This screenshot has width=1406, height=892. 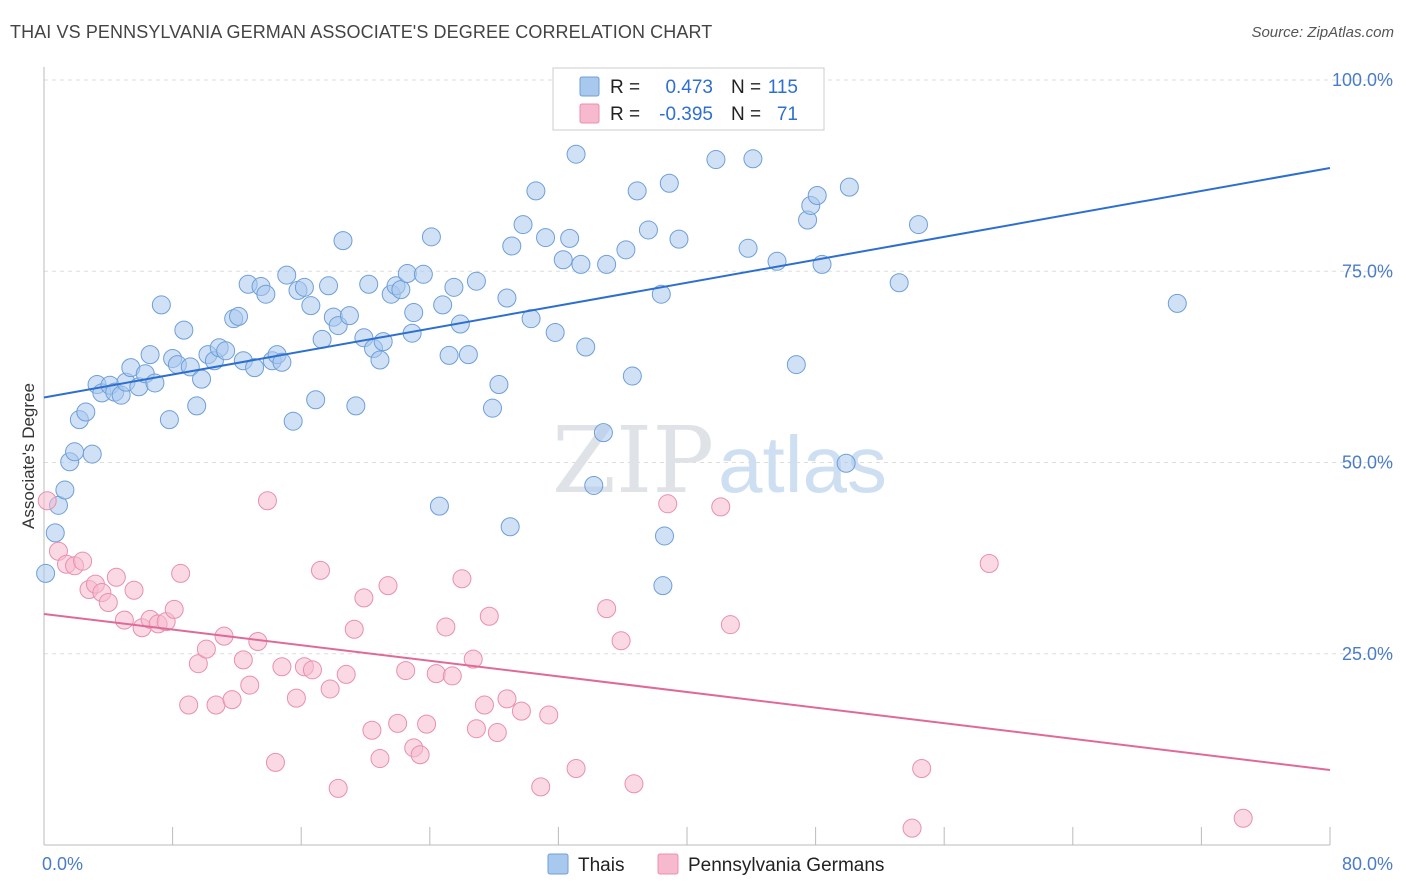 I want to click on chart-source: Source: ZipAtlas.com, so click(x=1322, y=32).